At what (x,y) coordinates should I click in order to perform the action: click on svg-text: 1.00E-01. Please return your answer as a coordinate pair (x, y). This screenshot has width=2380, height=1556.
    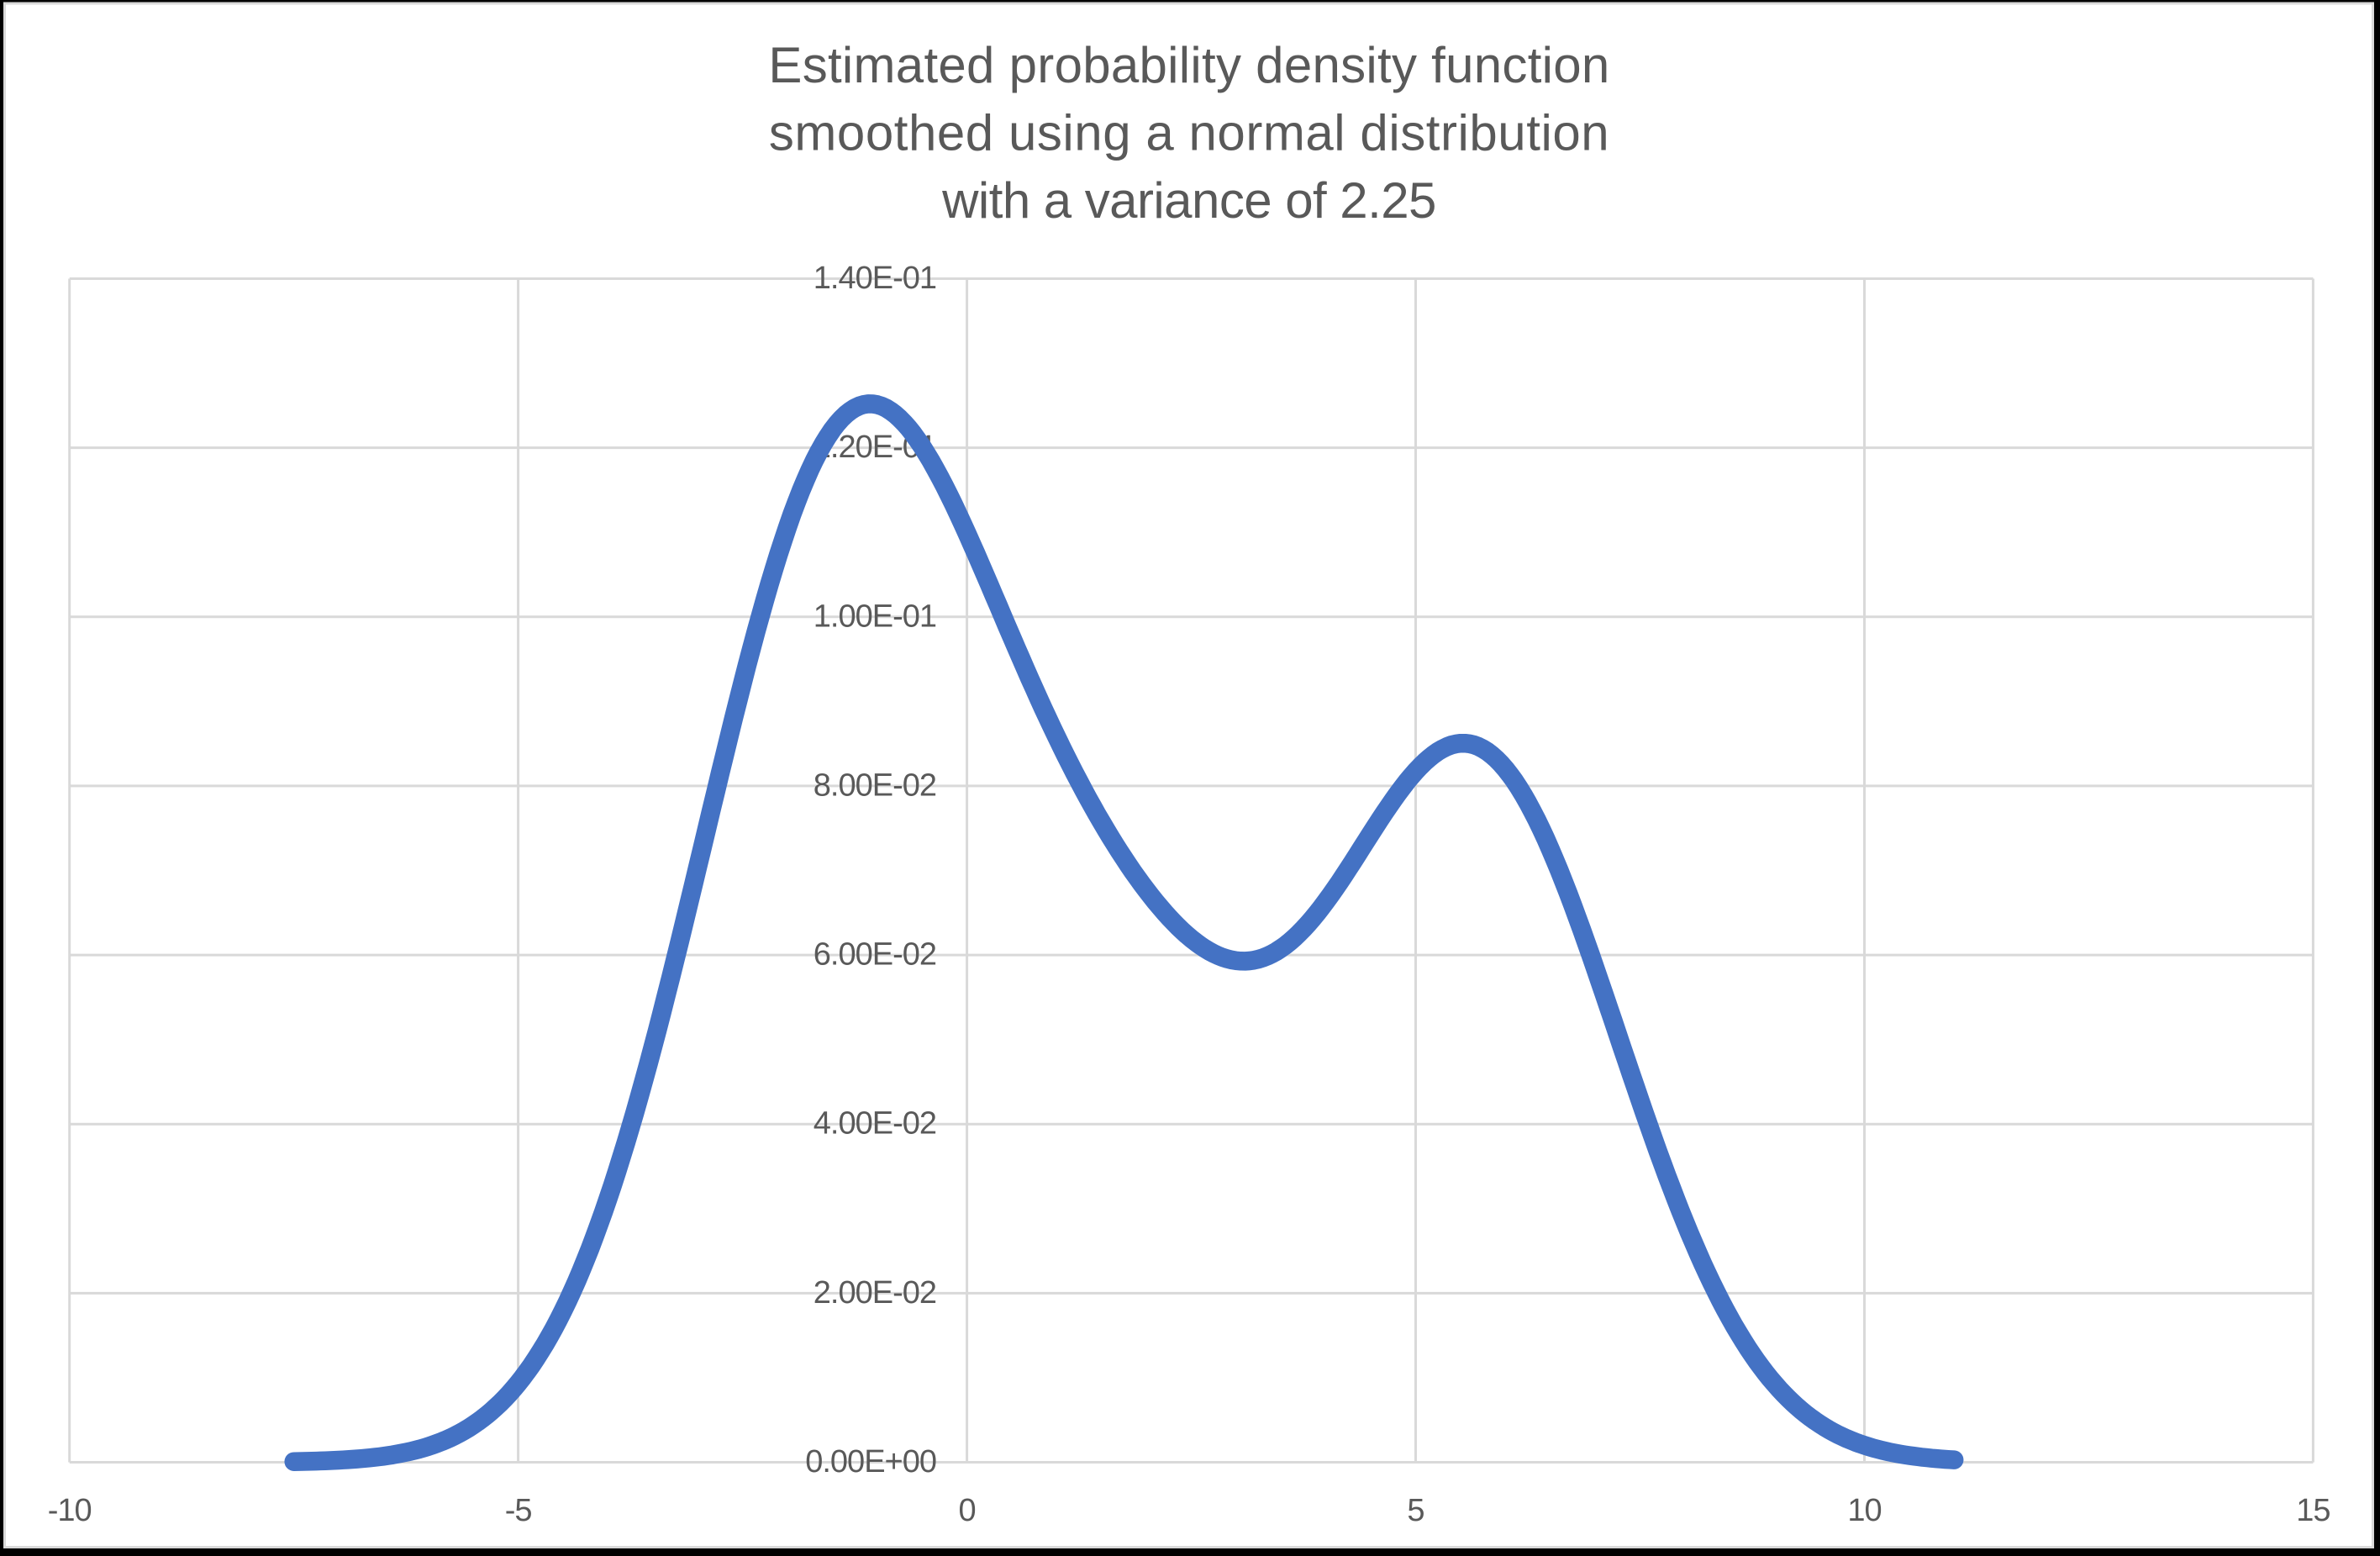
    Looking at the image, I should click on (875, 616).